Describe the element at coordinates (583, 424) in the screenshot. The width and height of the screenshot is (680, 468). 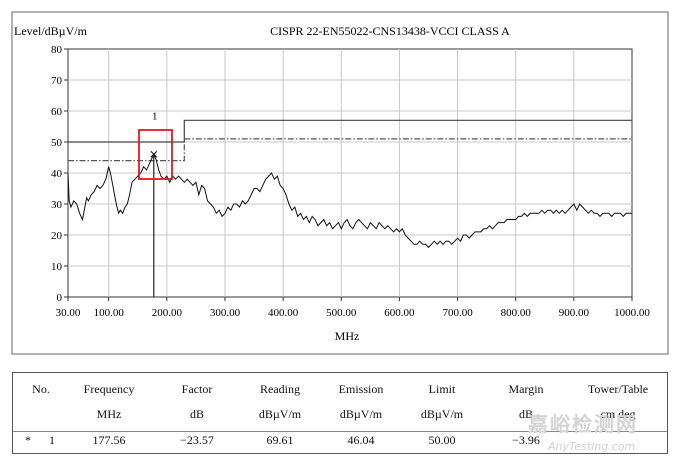
I see `watermark-logo: 嘉峪检测网` at that location.